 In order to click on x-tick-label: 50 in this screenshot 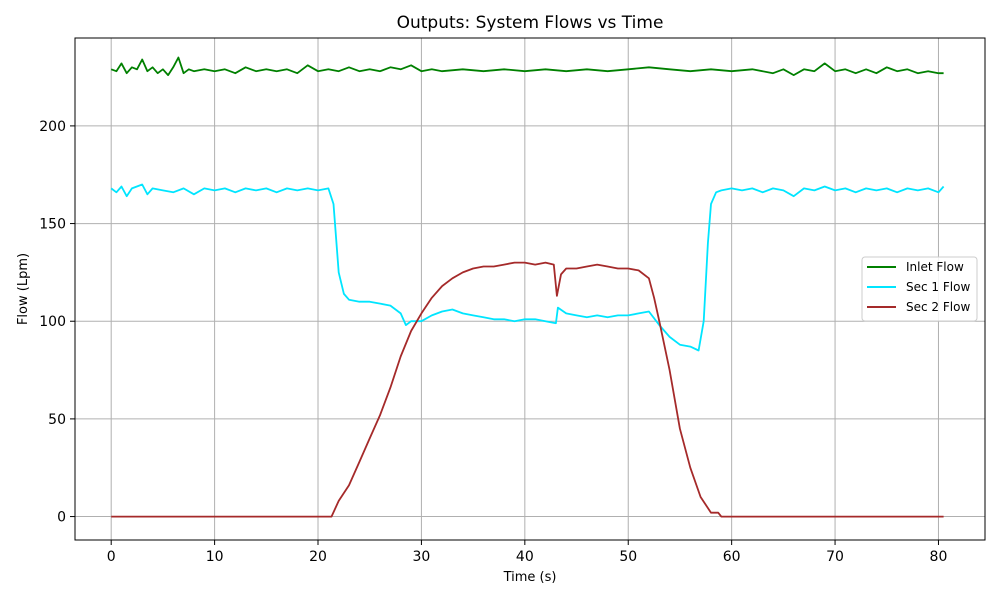, I will do `click(628, 557)`.